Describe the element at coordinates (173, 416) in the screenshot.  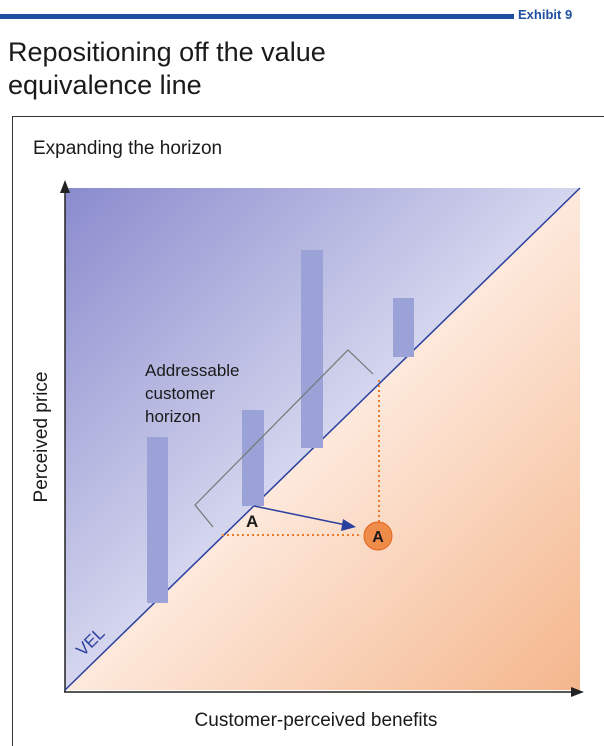
I see `horizon-label-line-3: horizon` at that location.